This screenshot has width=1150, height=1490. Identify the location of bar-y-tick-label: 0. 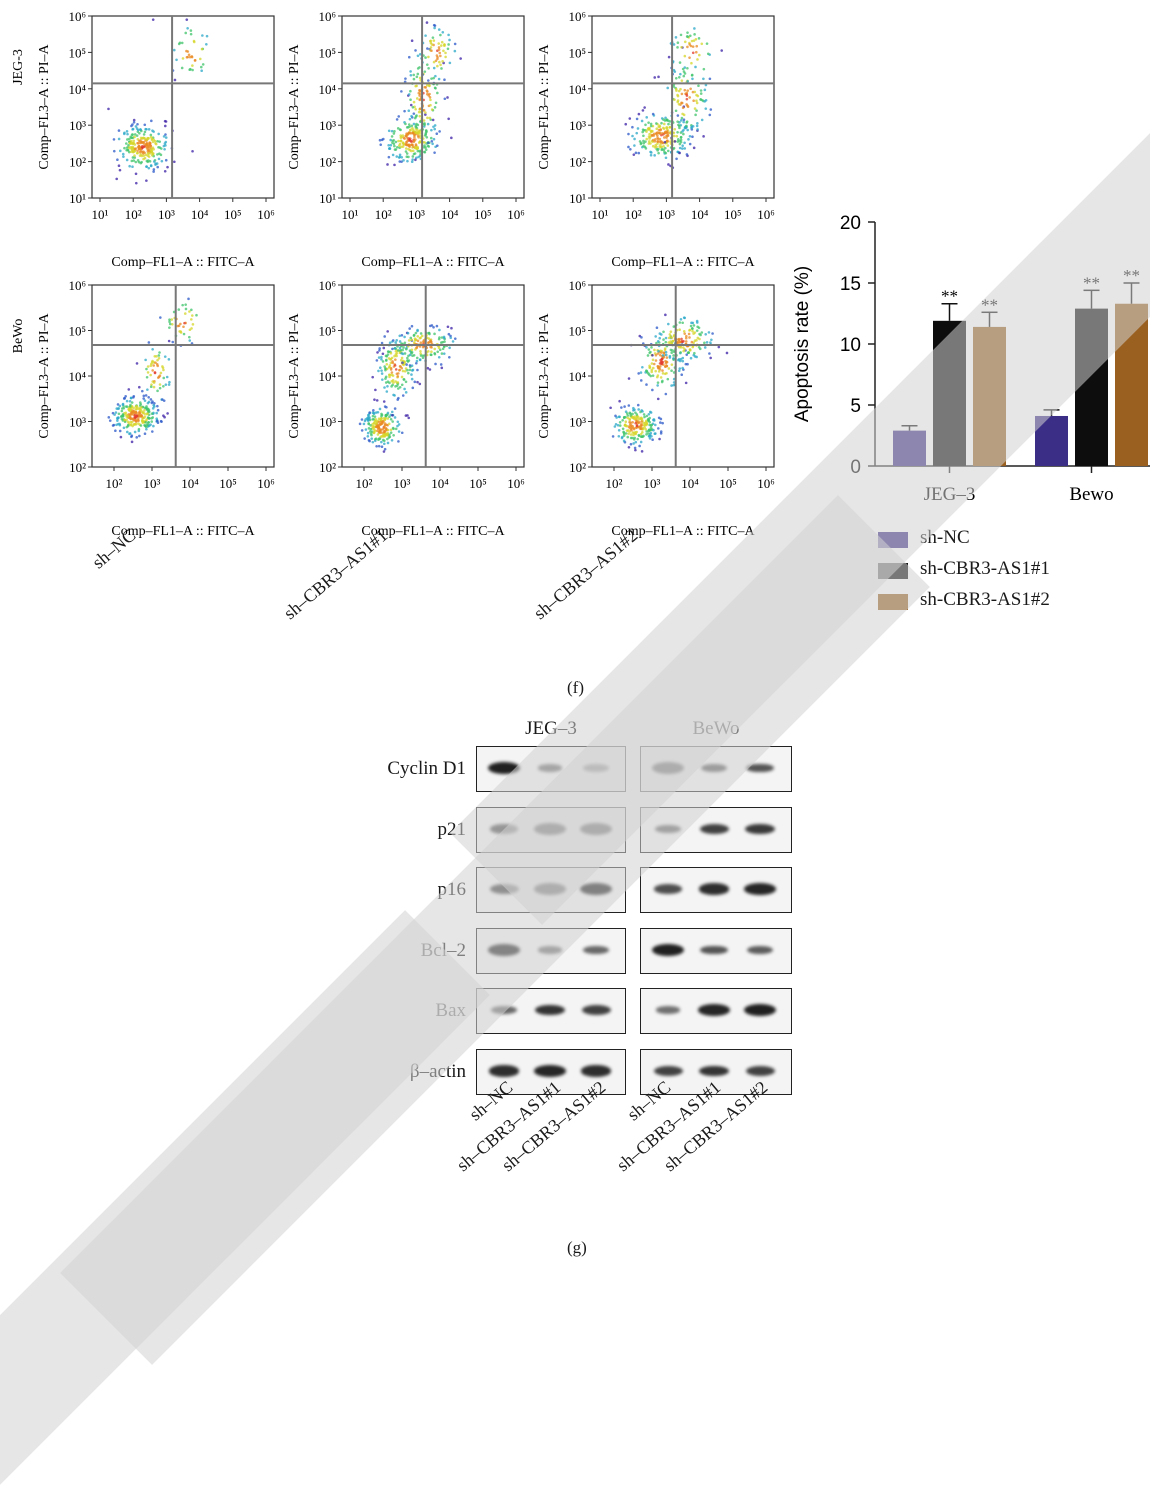
(855, 467).